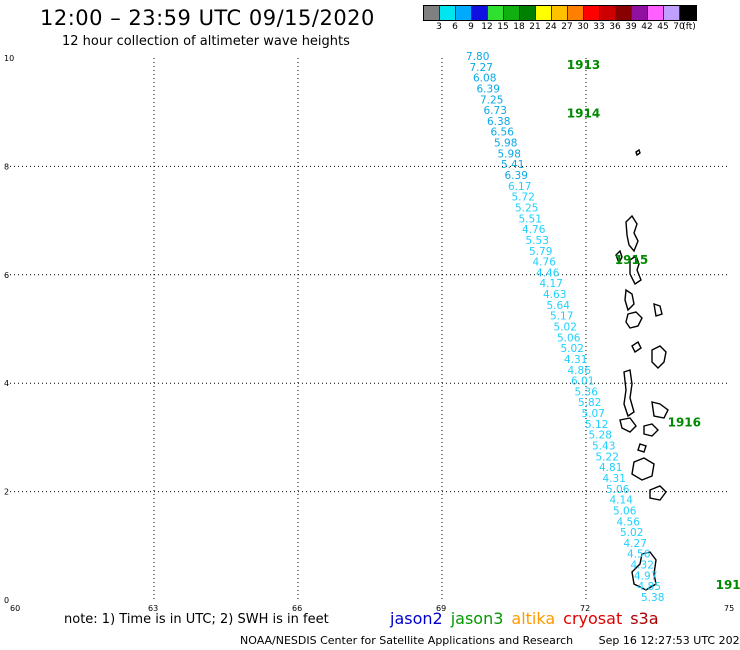 The image size is (740, 650). Describe the element at coordinates (583, 27) in the screenshot. I see `scale-label: 30` at that location.